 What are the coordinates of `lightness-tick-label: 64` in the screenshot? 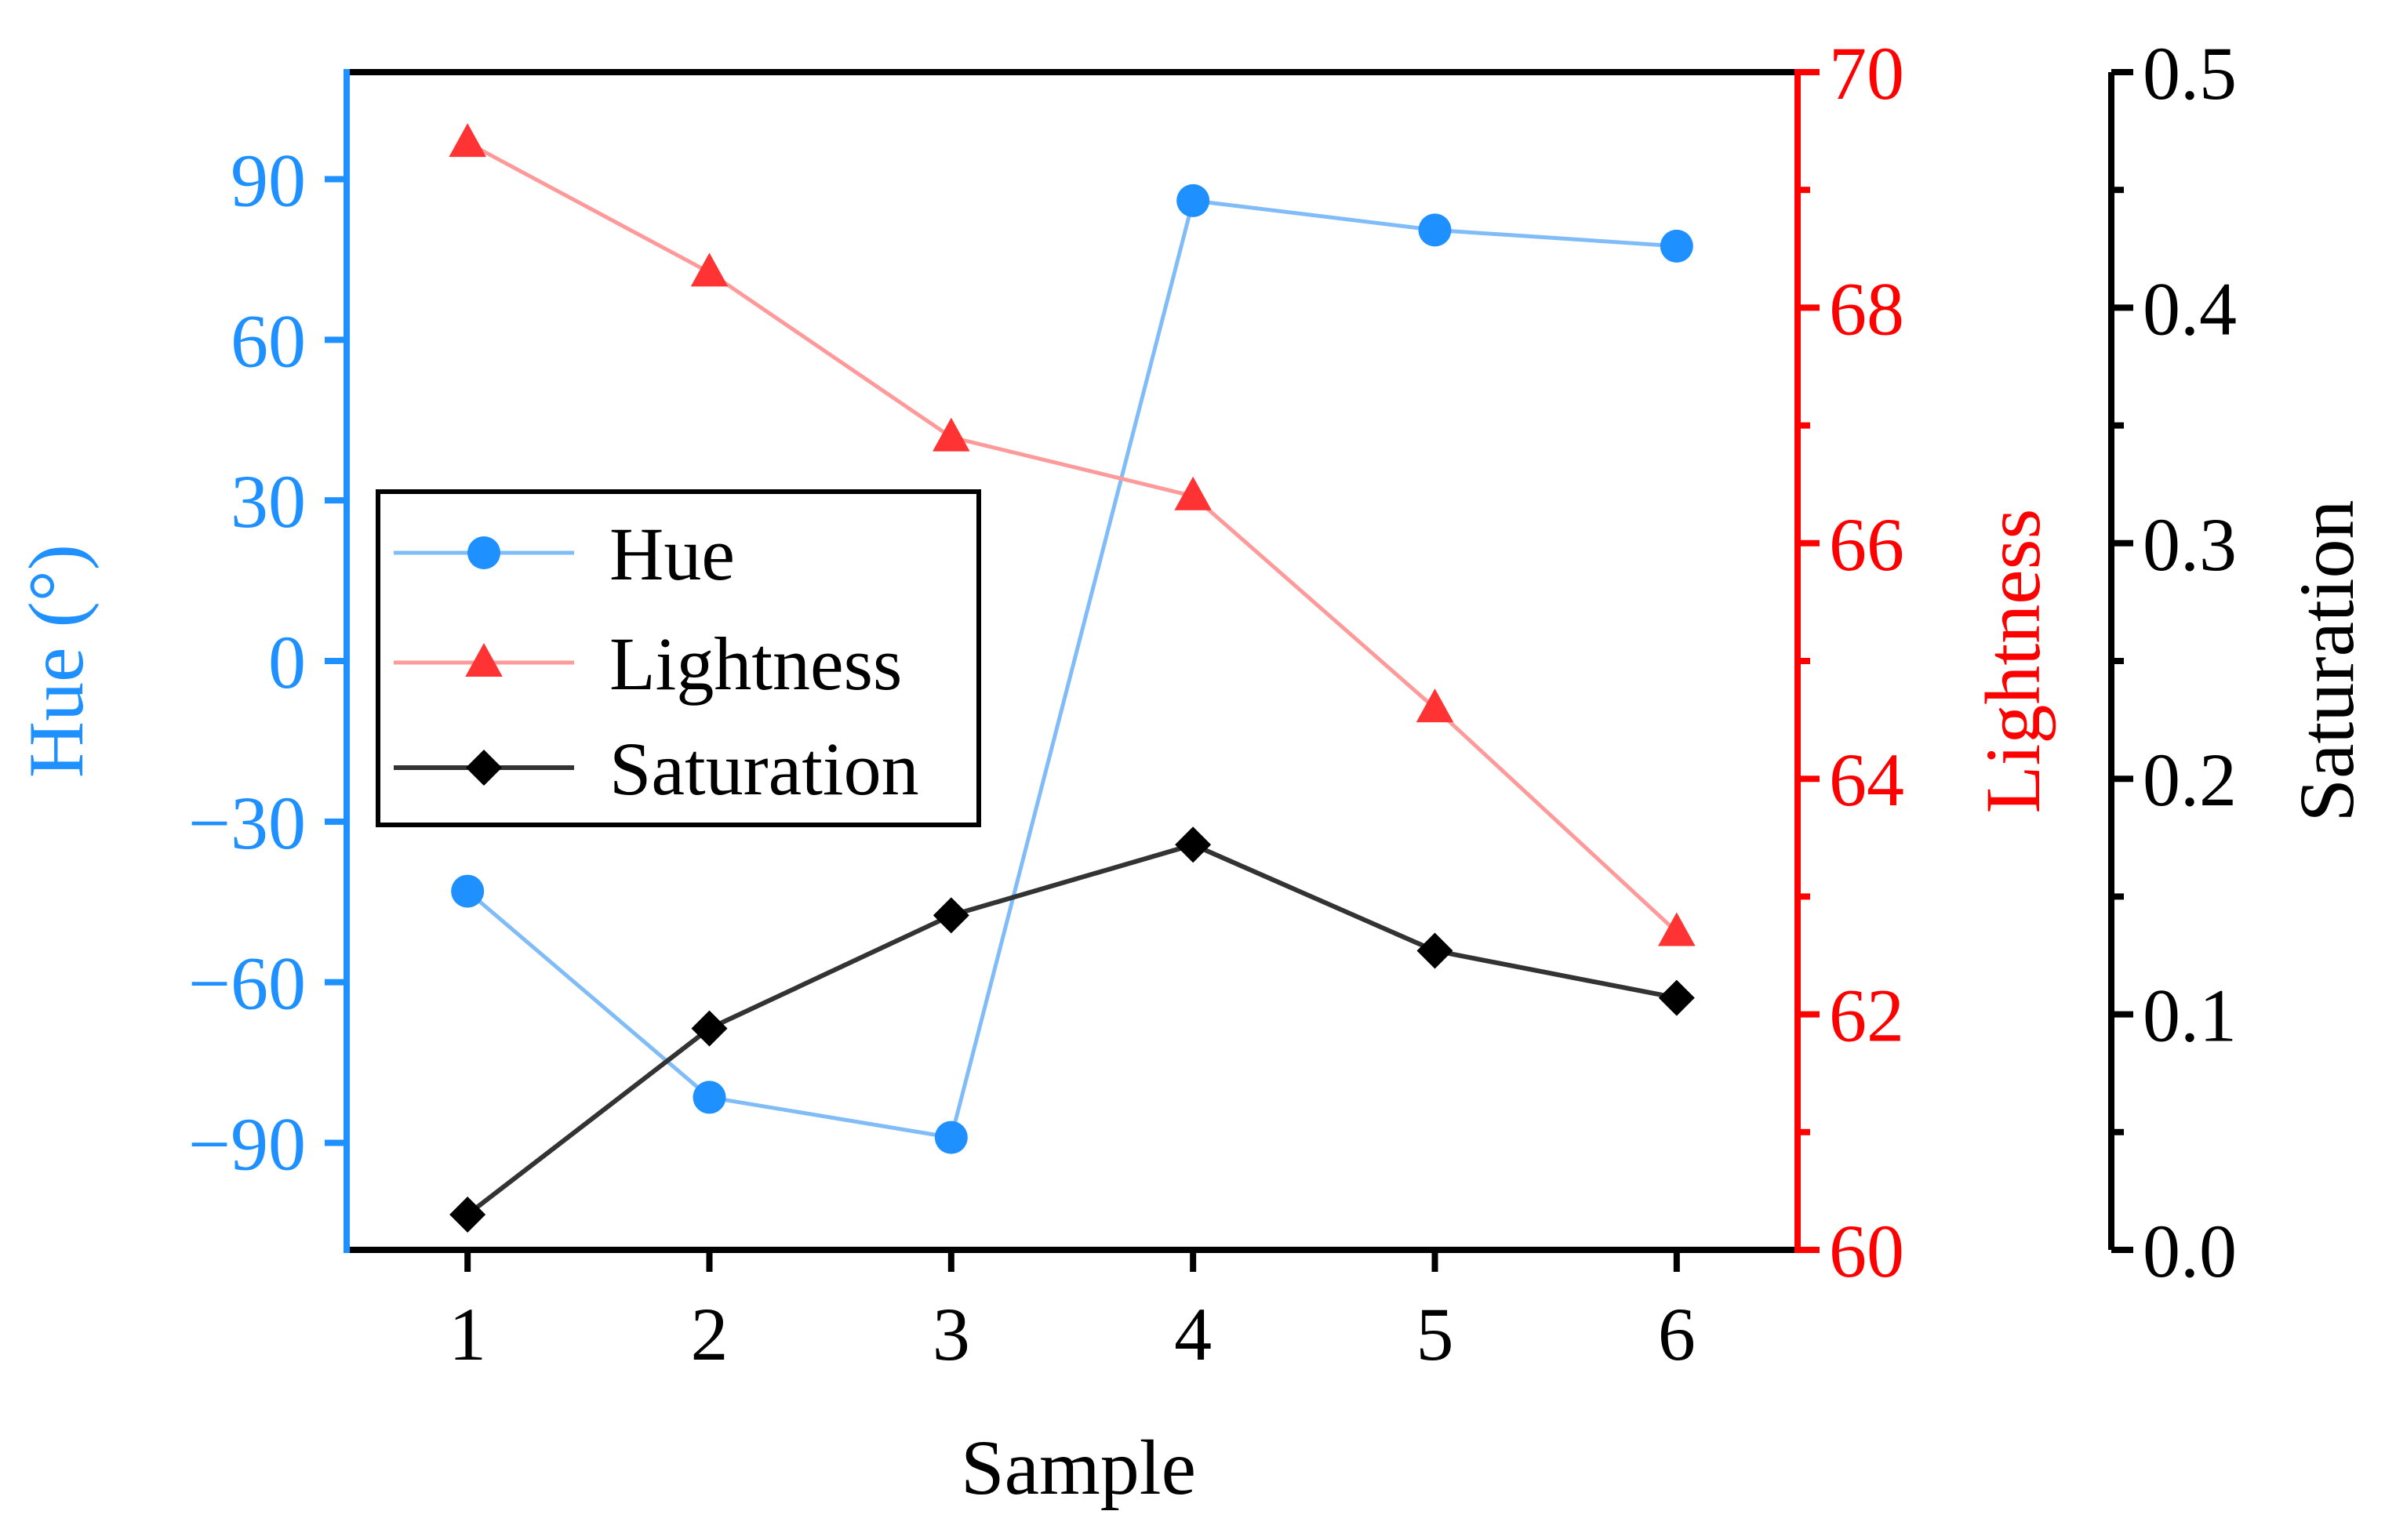 It's located at (1866, 780).